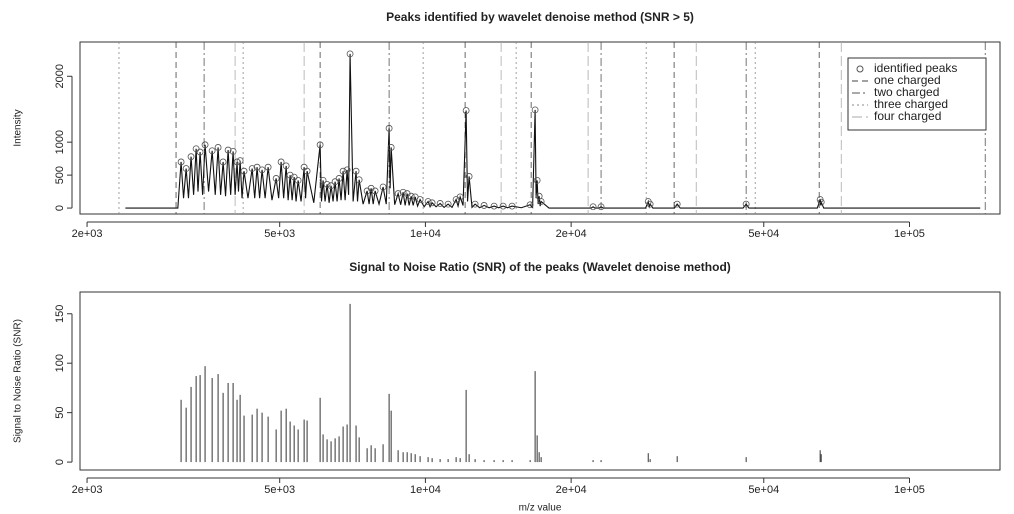 This screenshot has height=514, width=1014. I want to click on y-tick-label: 500, so click(60, 175).